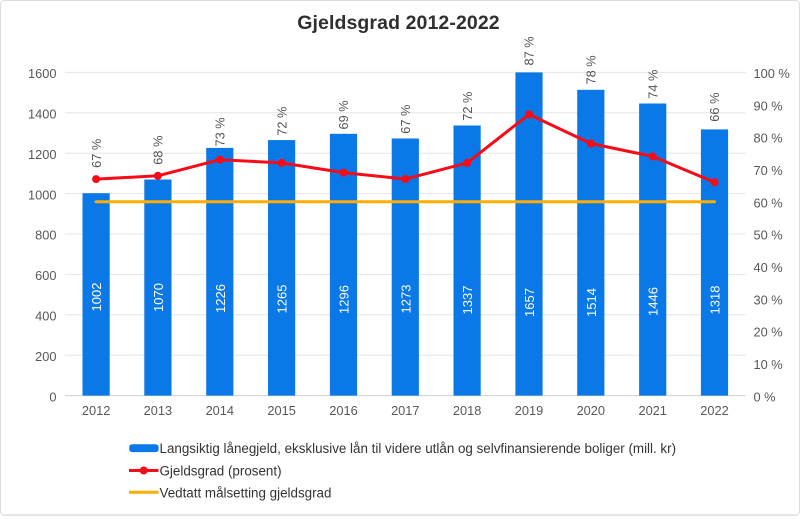 Image resolution: width=800 pixels, height=521 pixels. Describe the element at coordinates (42, 154) in the screenshot. I see `svg-text: 1200` at that location.